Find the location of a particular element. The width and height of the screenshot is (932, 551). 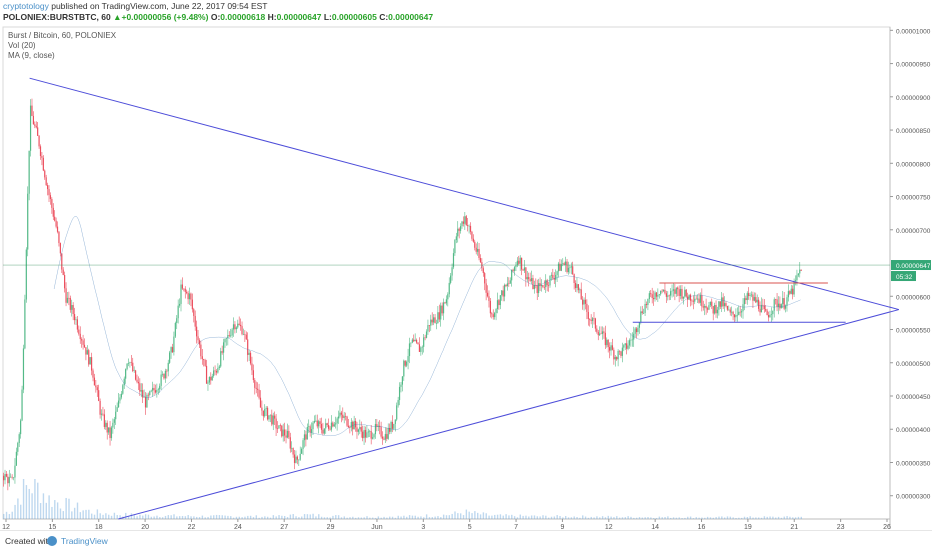

x-tick-label: 7 is located at coordinates (516, 527).